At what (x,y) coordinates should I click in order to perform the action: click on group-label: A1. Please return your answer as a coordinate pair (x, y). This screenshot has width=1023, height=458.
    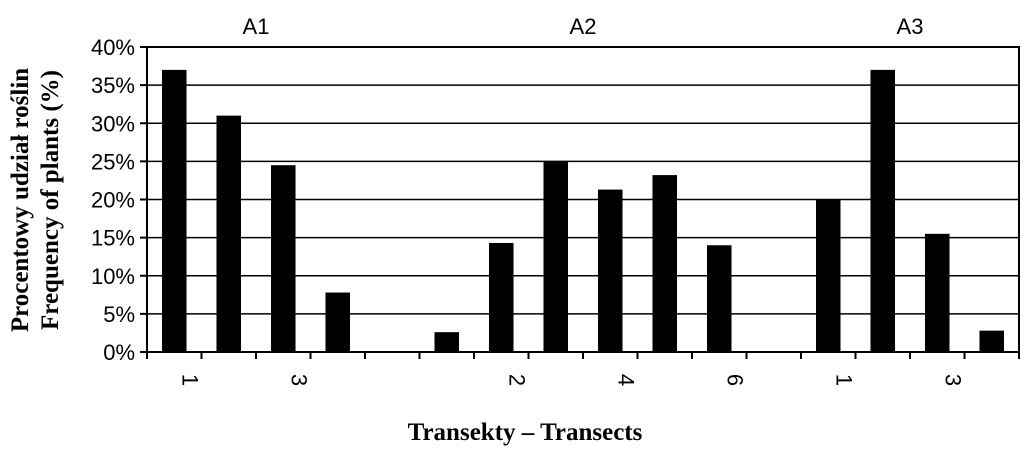
    Looking at the image, I should click on (256, 26).